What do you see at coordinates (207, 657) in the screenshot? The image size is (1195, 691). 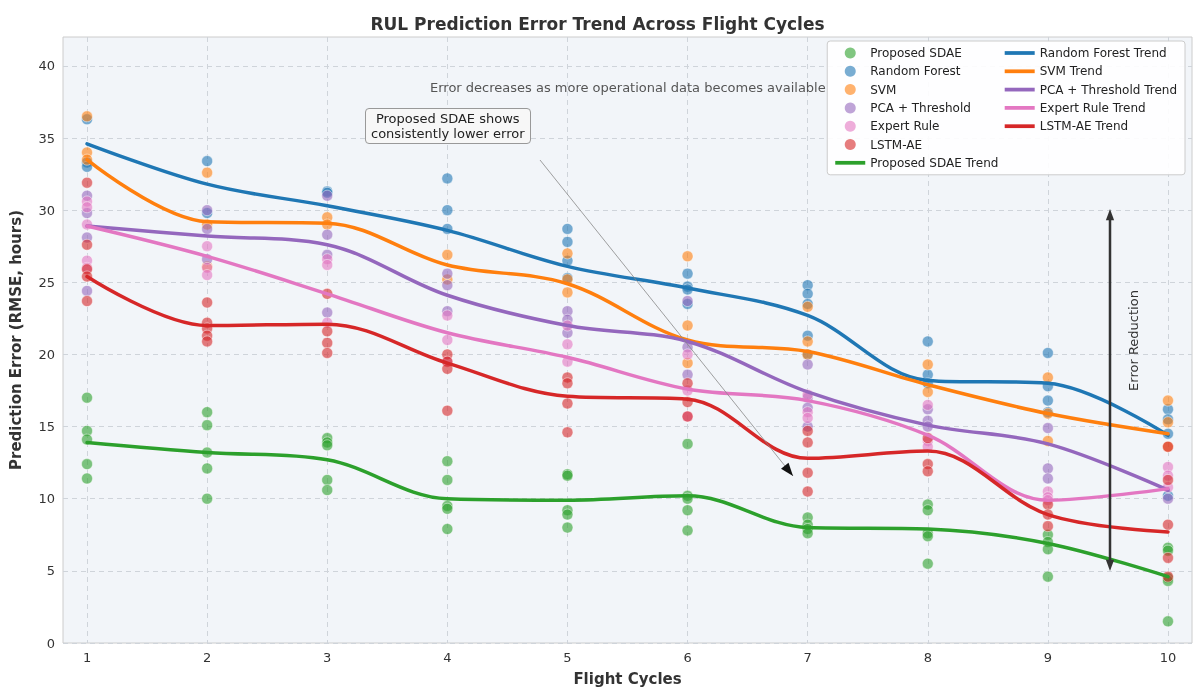 I see `x-tick-label: 2` at bounding box center [207, 657].